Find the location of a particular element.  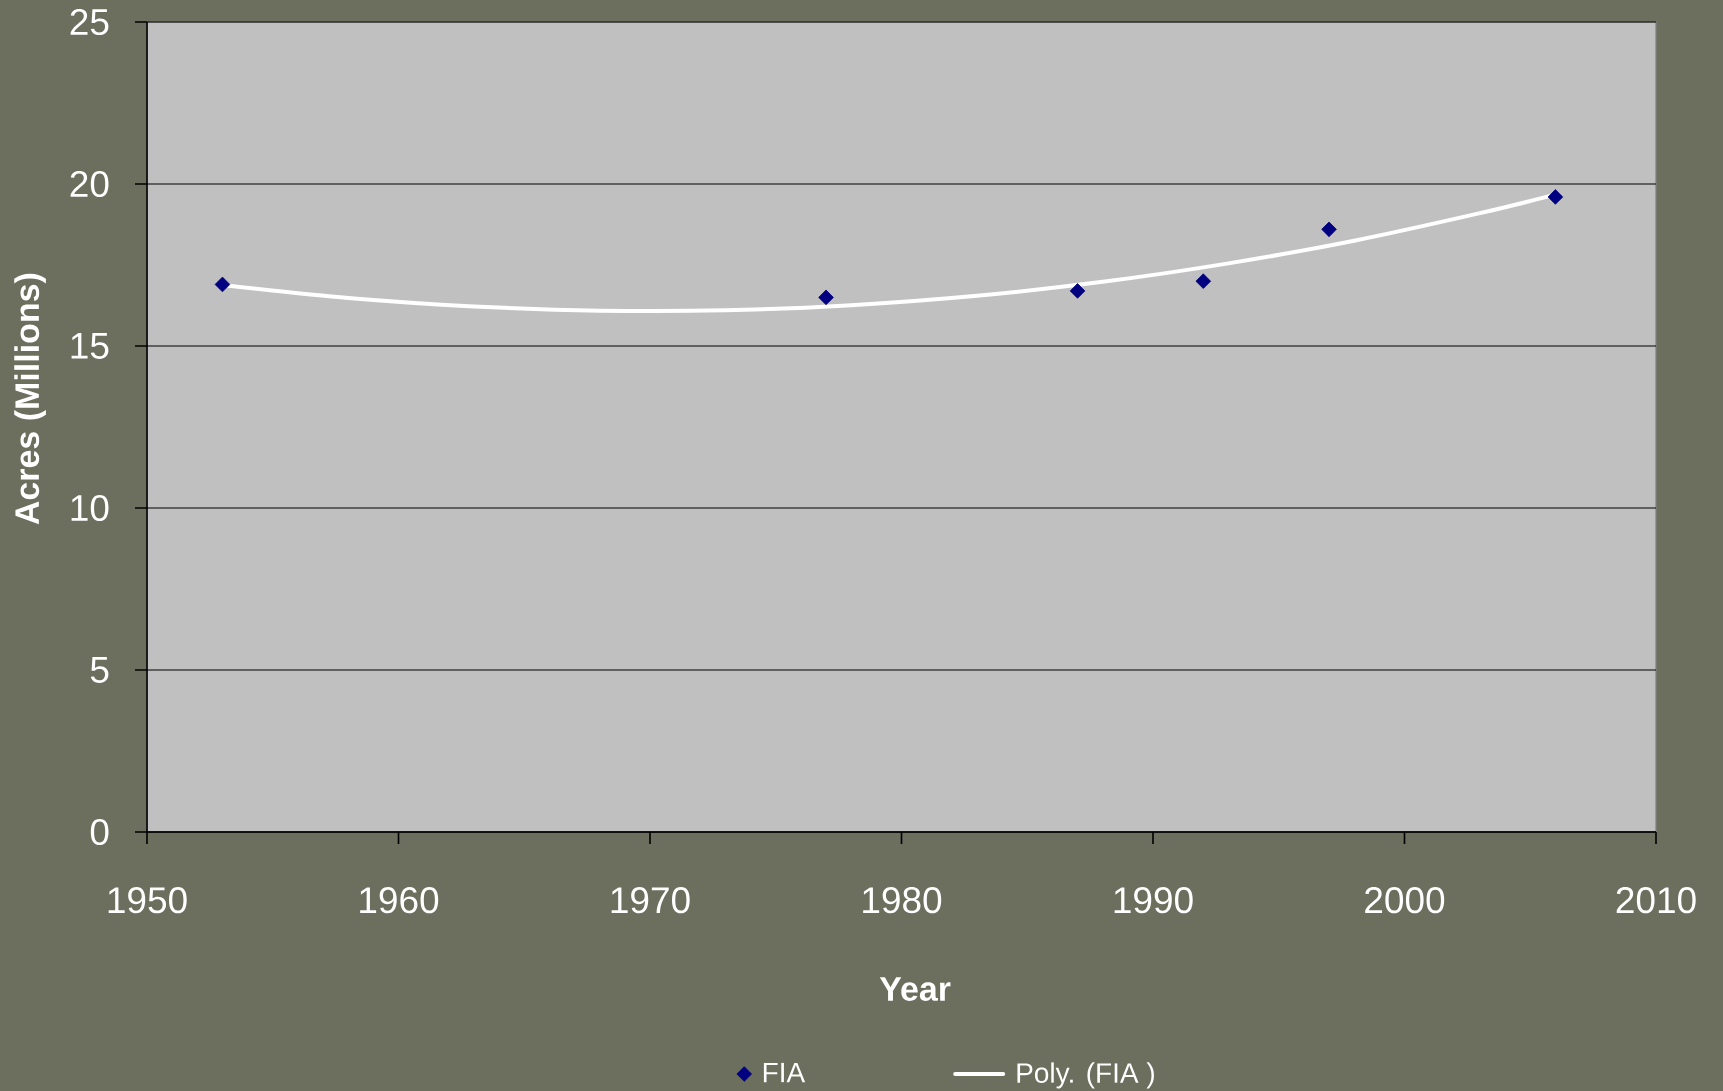

y-tick-label: 15 is located at coordinates (90, 346).